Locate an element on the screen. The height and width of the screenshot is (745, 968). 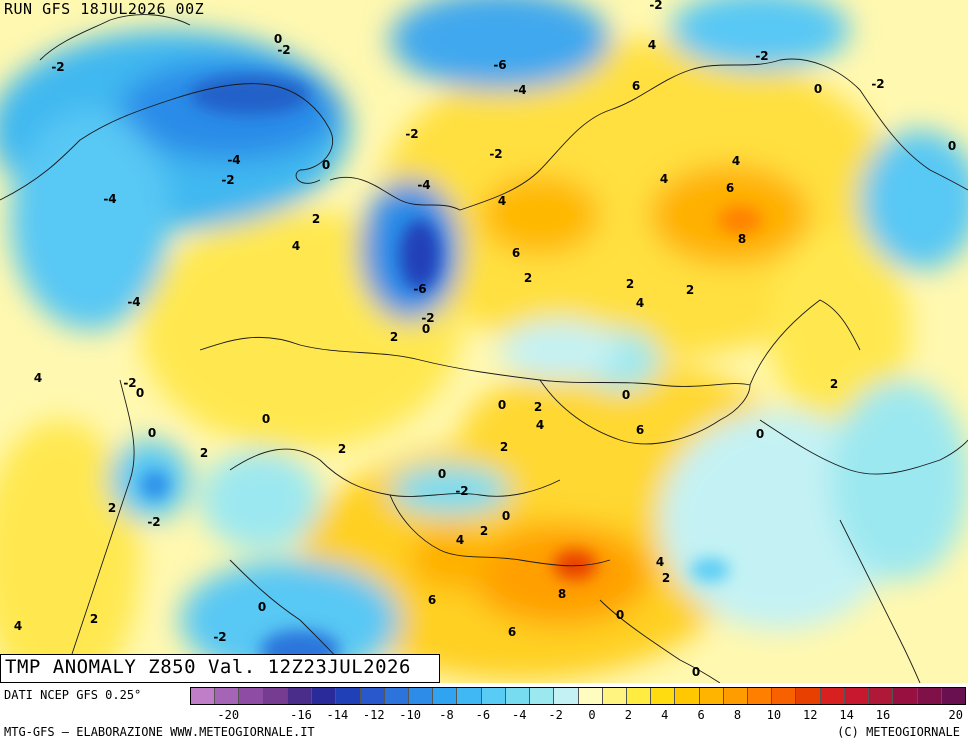
scale-tick-label: -12 is located at coordinates (373, 715).